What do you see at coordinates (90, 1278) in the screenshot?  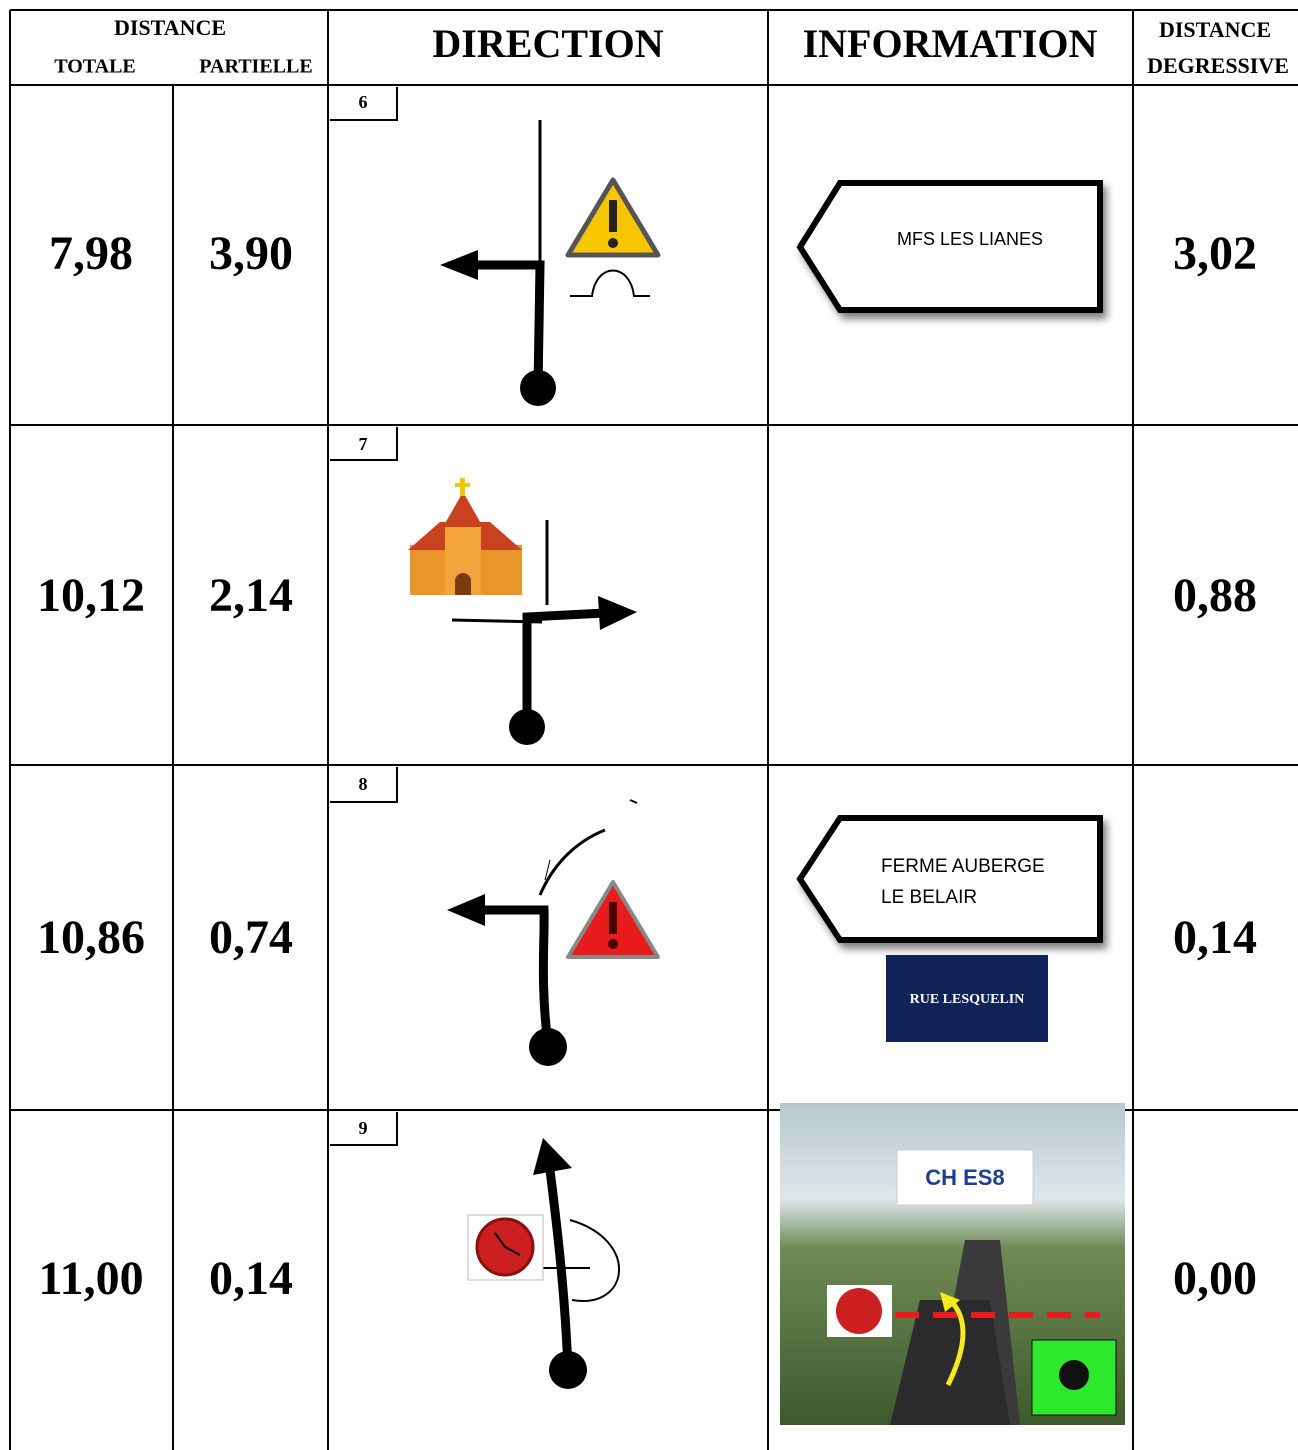 I see `totale: 11,00` at bounding box center [90, 1278].